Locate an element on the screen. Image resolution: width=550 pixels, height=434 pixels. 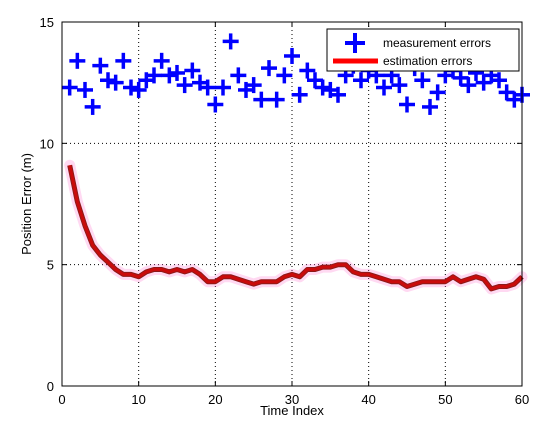
x-tick-label: 40 is located at coordinates (368, 399).